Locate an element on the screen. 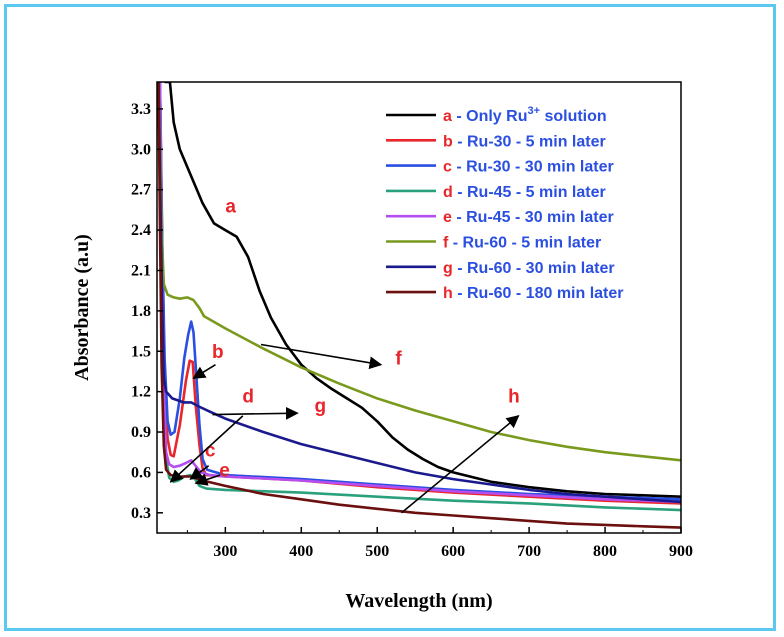  legend-entry-c: c - Ru-30 - 30 min later is located at coordinates (500, 167).